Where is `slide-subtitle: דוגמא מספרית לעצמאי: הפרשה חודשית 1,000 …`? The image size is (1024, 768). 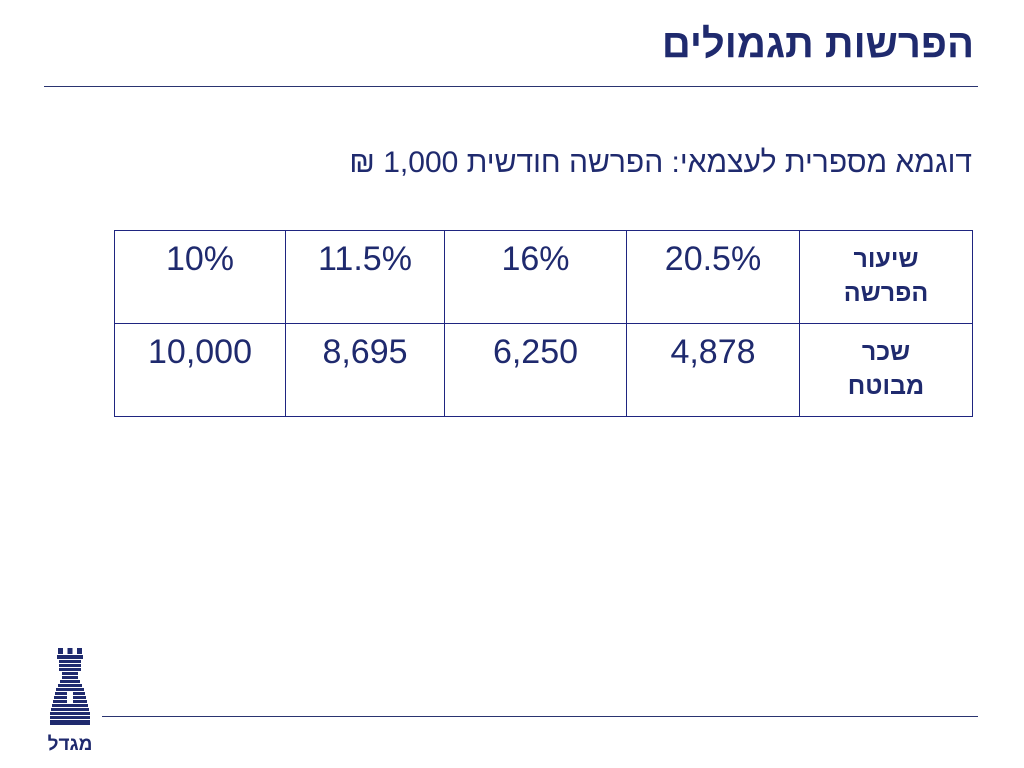
slide-subtitle: דוגמא מספרית לעצמאי: הפרשה חודשית 1,000 … is located at coordinates (660, 162).